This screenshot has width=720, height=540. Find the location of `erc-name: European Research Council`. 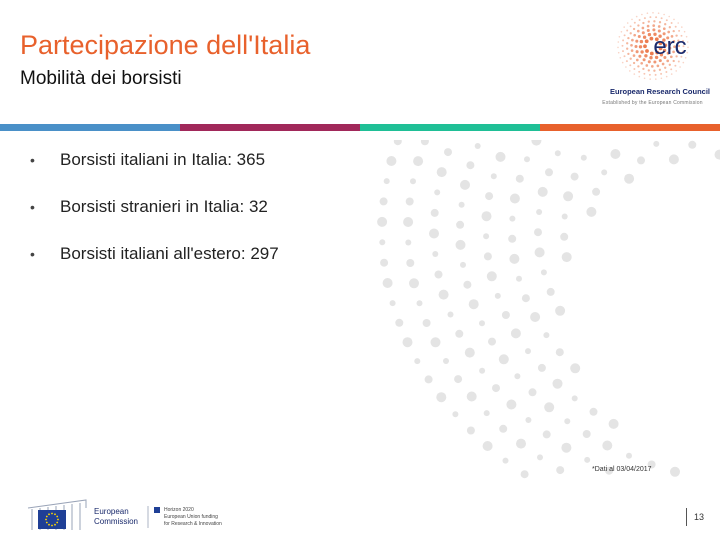

erc-name: European Research Council is located at coordinates (660, 91).